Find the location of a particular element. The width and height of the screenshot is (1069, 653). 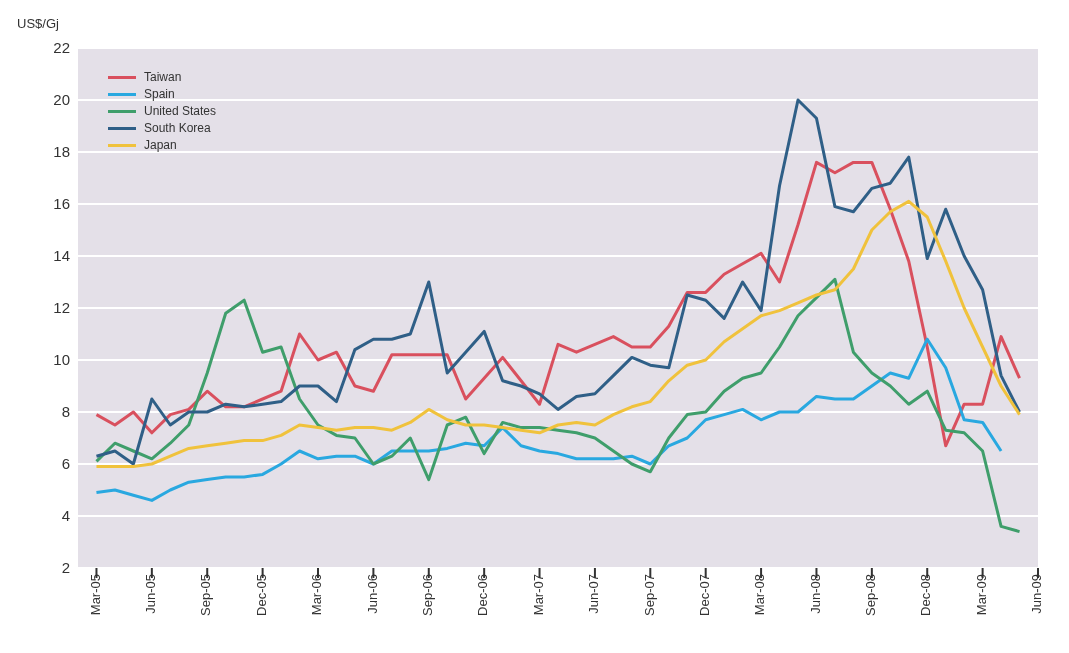

y-tick-label: 20 is located at coordinates (61, 100).